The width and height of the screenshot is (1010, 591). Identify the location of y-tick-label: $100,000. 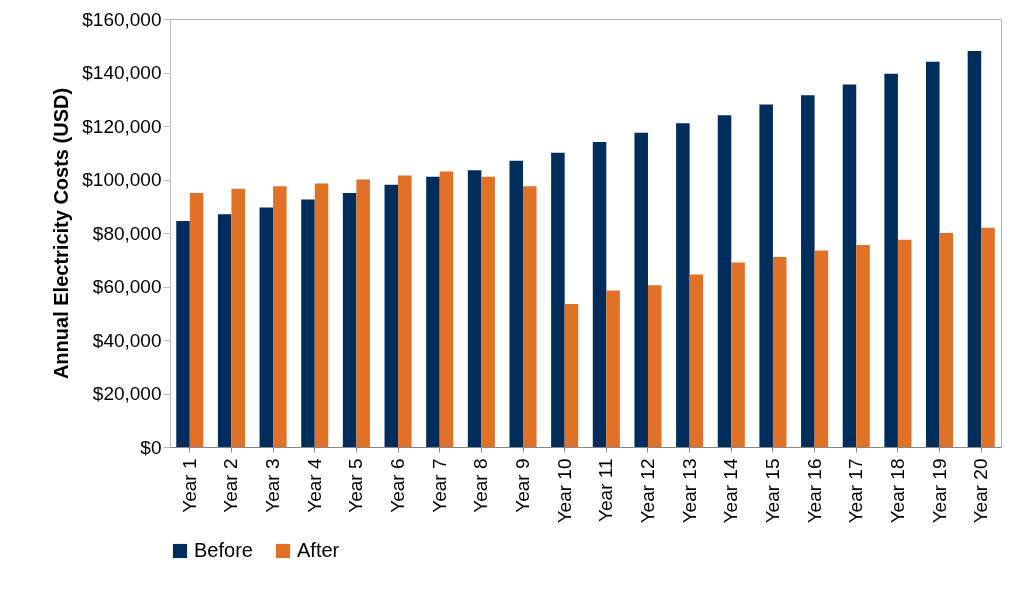
(122, 179).